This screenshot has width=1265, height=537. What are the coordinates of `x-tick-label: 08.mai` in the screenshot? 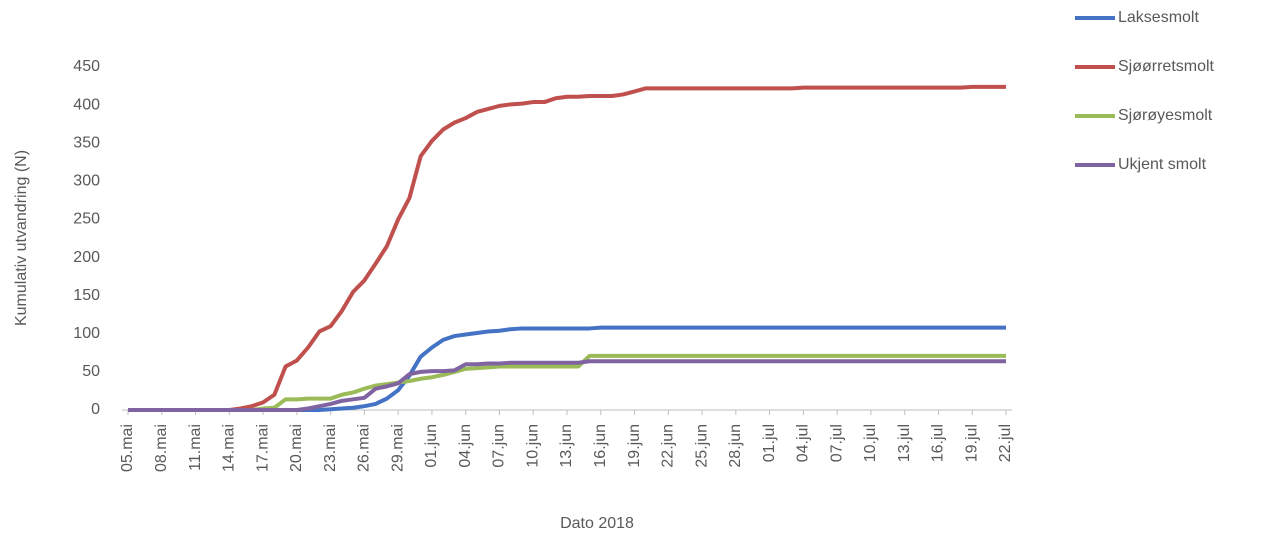 It's located at (161, 448).